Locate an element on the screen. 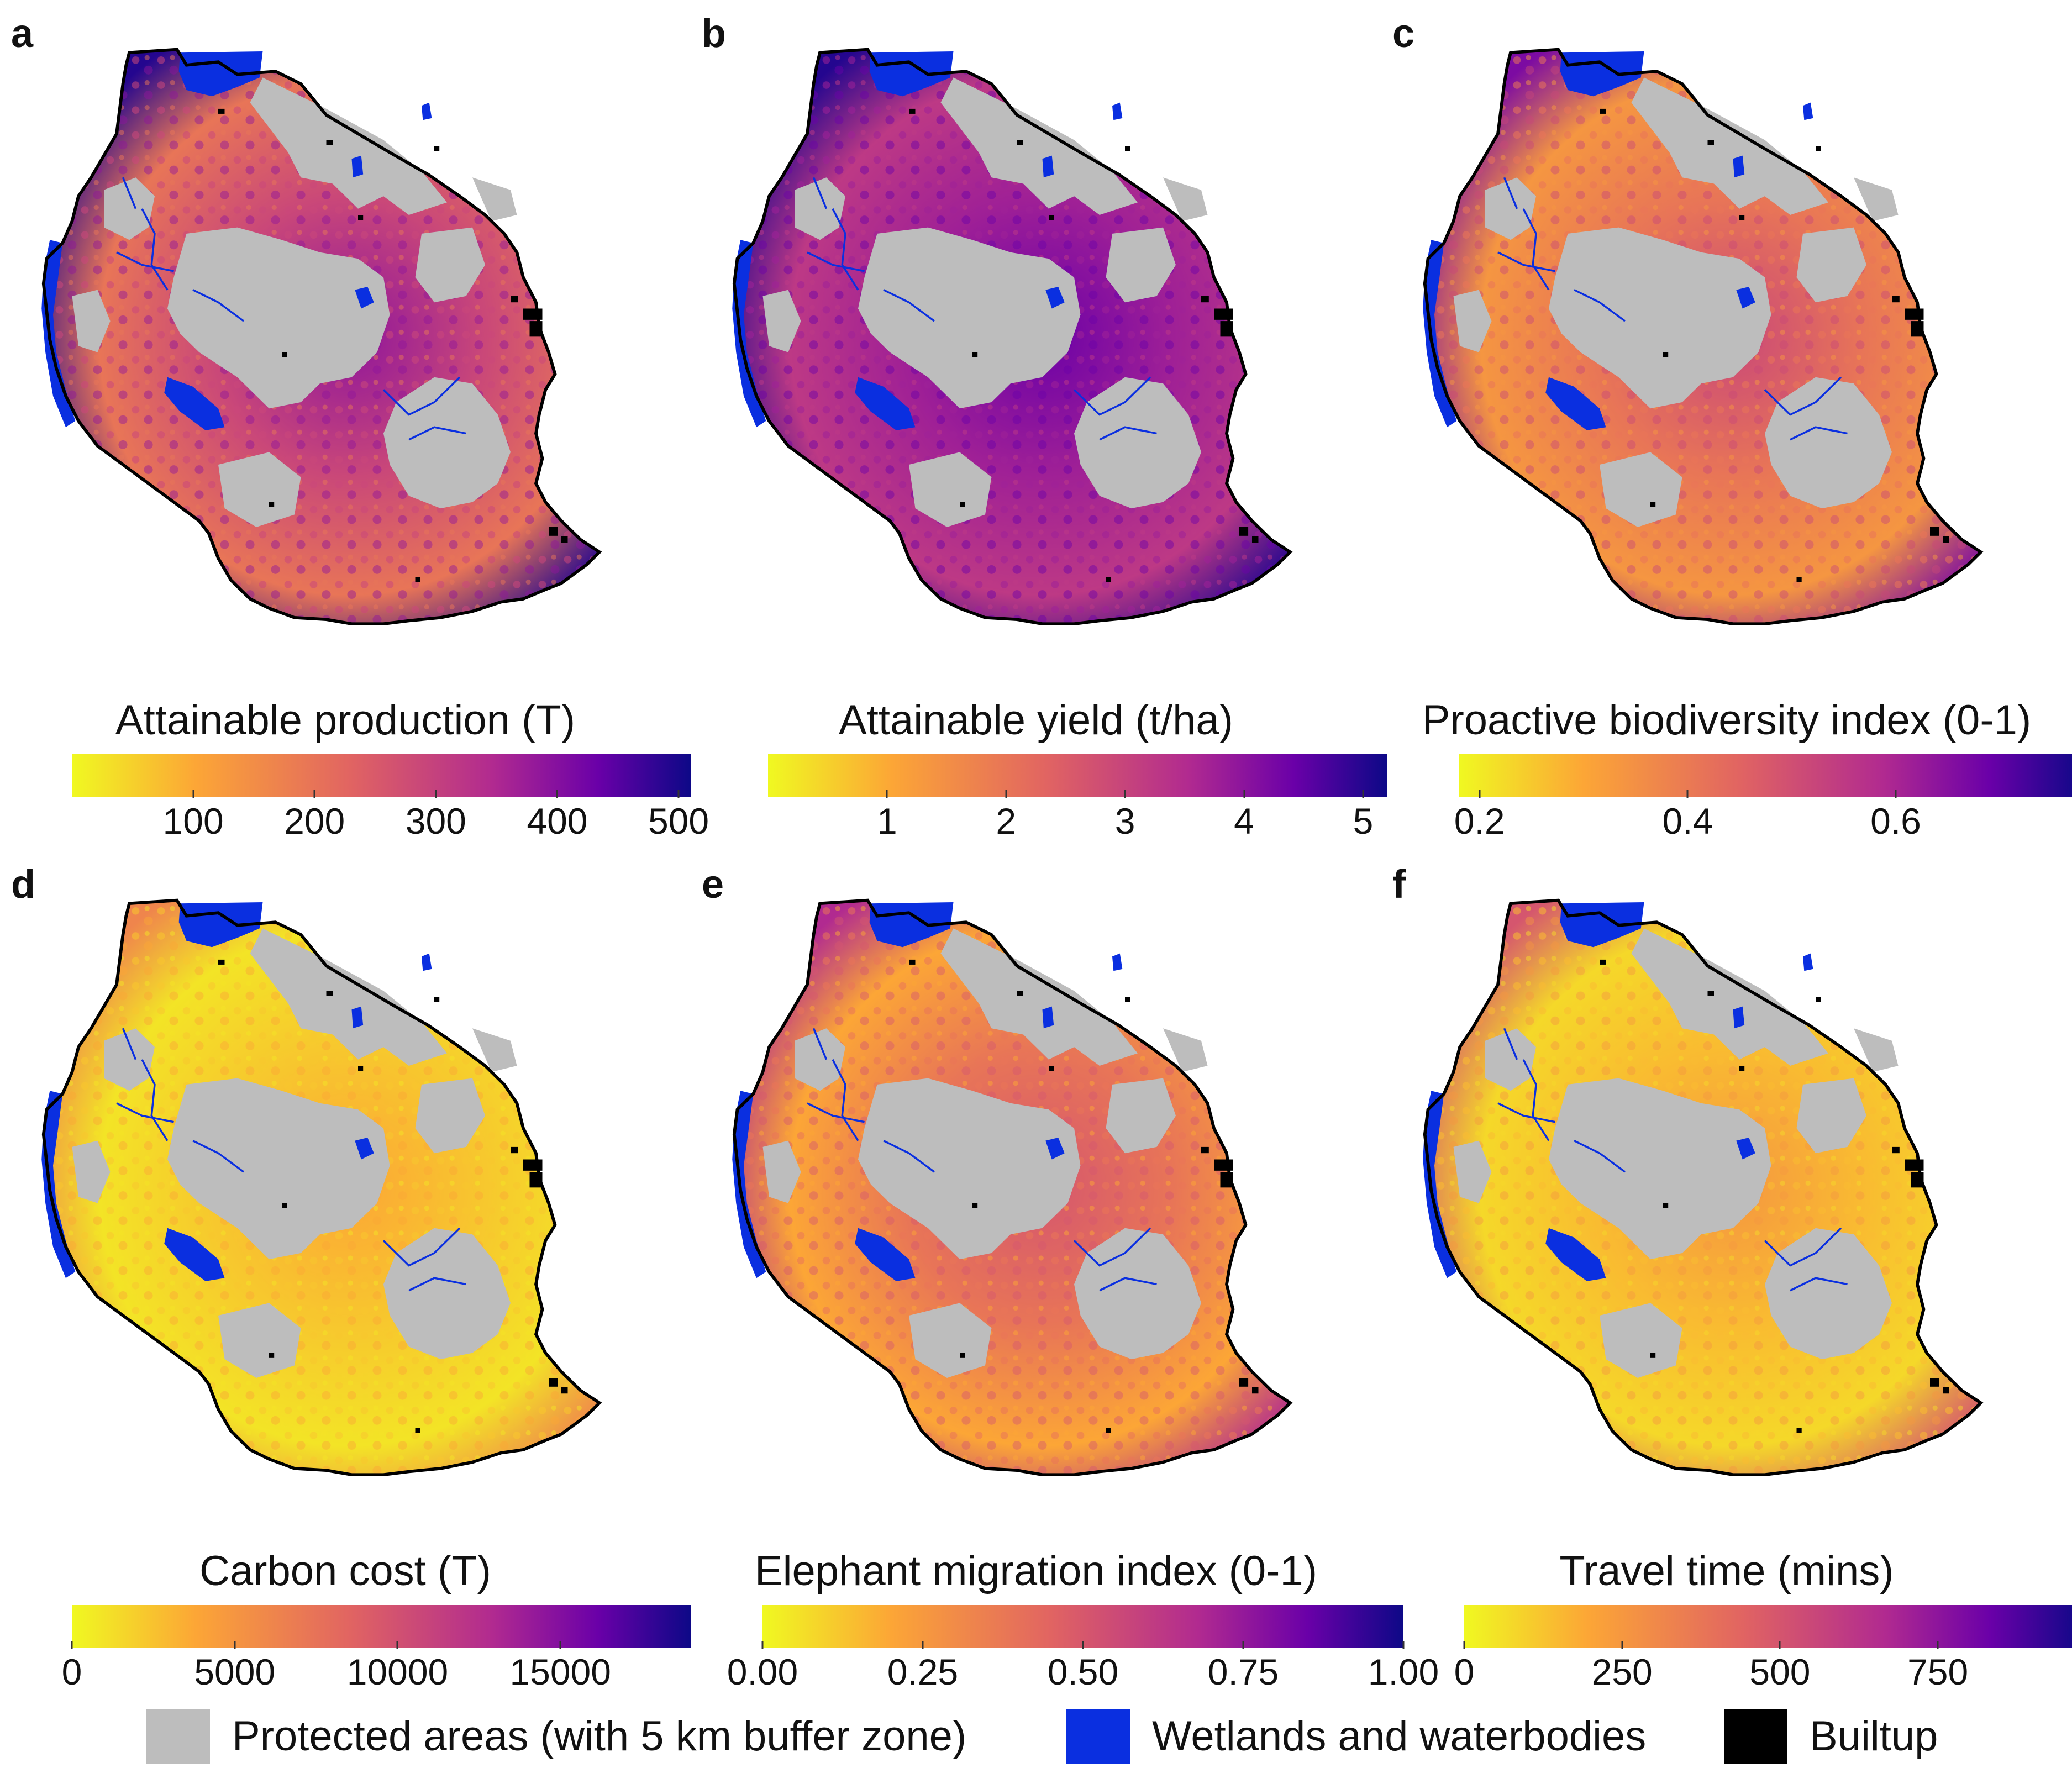  colorbar-tick-label: 400 is located at coordinates (557, 821).